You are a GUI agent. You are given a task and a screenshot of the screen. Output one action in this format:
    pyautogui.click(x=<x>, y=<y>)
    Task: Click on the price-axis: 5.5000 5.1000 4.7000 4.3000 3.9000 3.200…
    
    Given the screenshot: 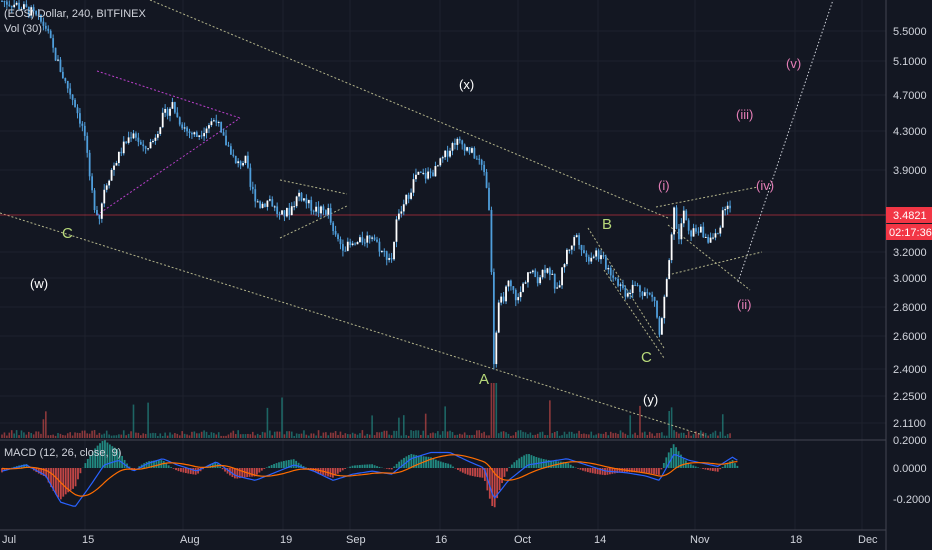 What is the action you would take?
    pyautogui.click(x=911, y=266)
    